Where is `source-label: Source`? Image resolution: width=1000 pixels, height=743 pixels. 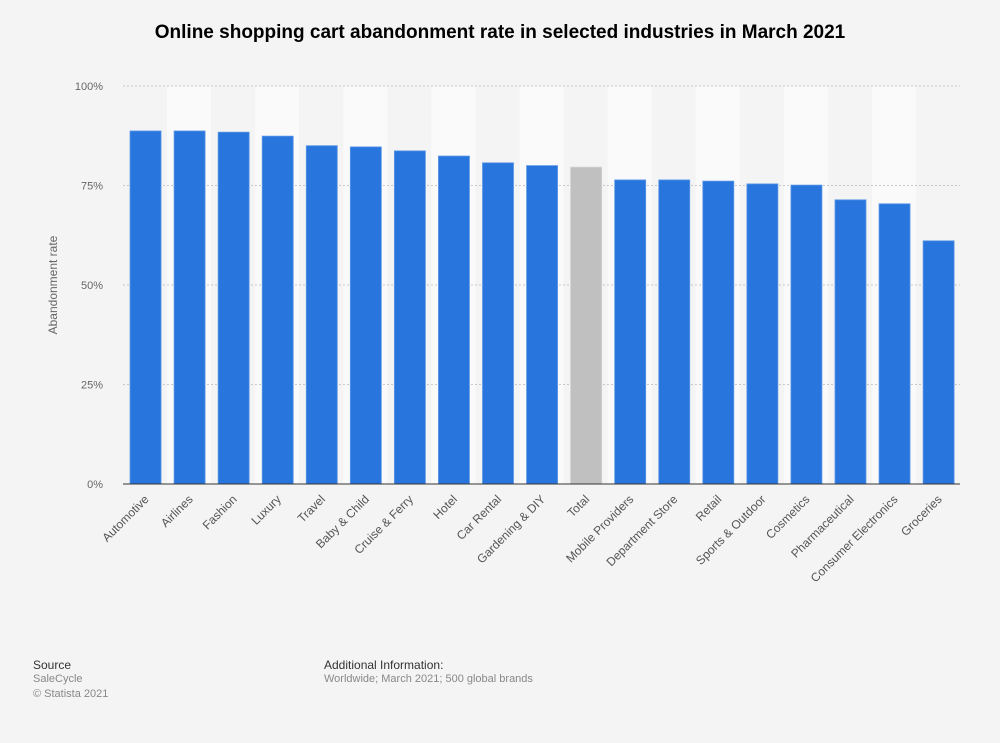 source-label: Source is located at coordinates (52, 665).